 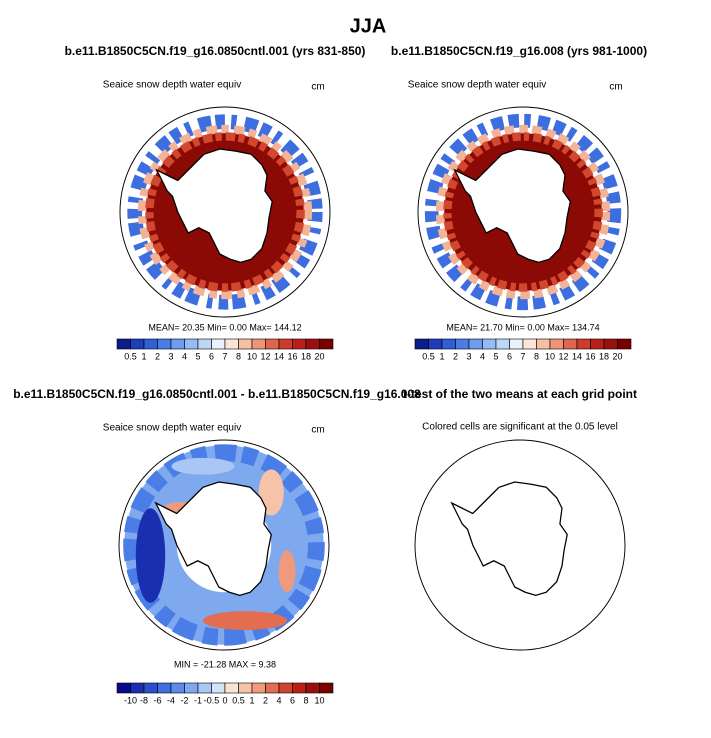 I want to click on colorbar-label: 14, so click(x=577, y=356).